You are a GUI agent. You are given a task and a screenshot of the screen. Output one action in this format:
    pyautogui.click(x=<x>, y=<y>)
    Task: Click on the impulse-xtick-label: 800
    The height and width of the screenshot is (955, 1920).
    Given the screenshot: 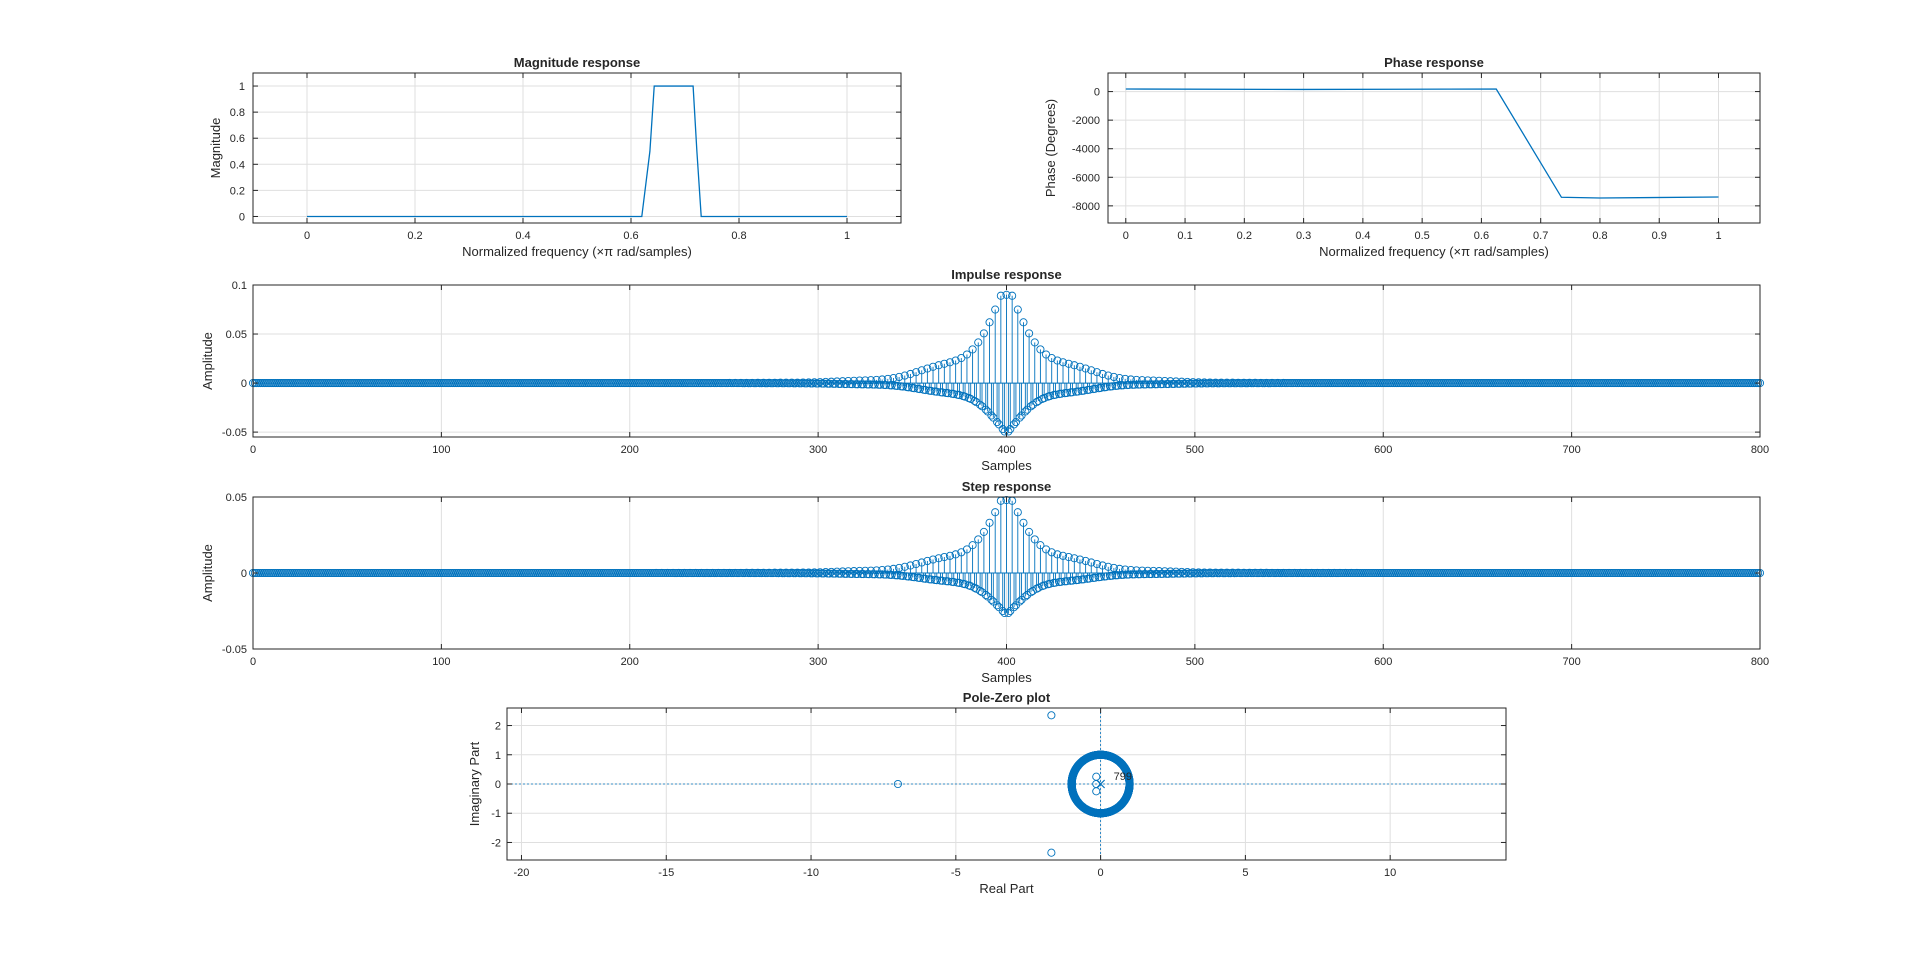 What is the action you would take?
    pyautogui.click(x=1760, y=450)
    